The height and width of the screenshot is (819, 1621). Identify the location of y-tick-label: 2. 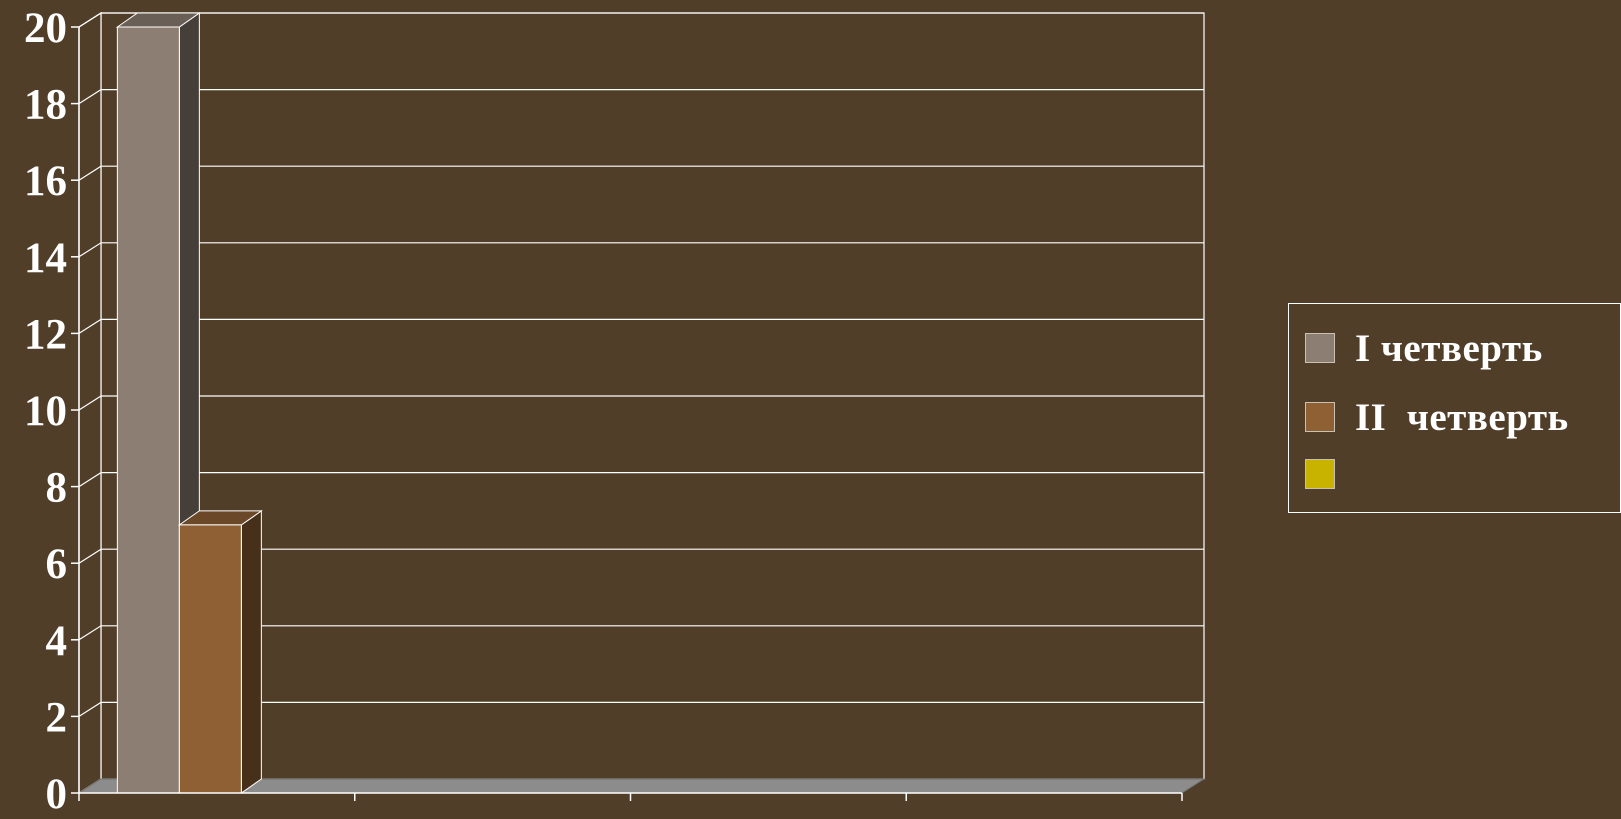
(57, 717).